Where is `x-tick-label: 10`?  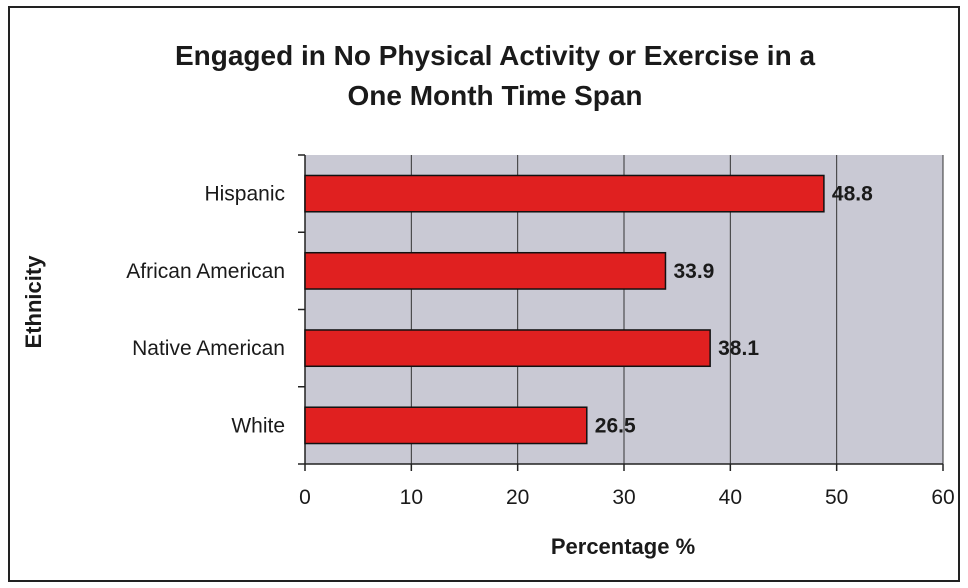
x-tick-label: 10 is located at coordinates (411, 497).